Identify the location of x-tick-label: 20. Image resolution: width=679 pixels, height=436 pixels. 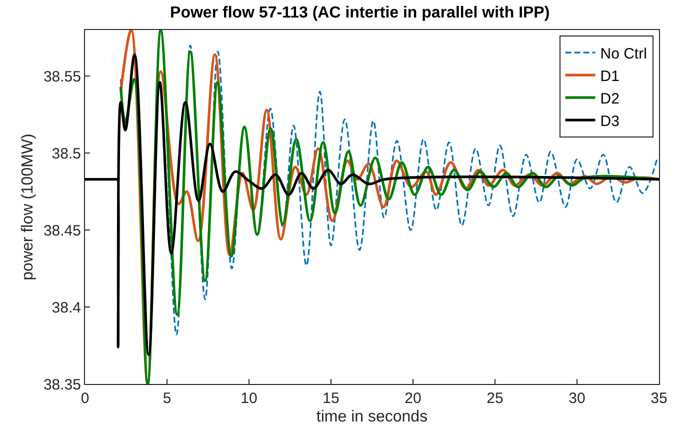
(413, 398).